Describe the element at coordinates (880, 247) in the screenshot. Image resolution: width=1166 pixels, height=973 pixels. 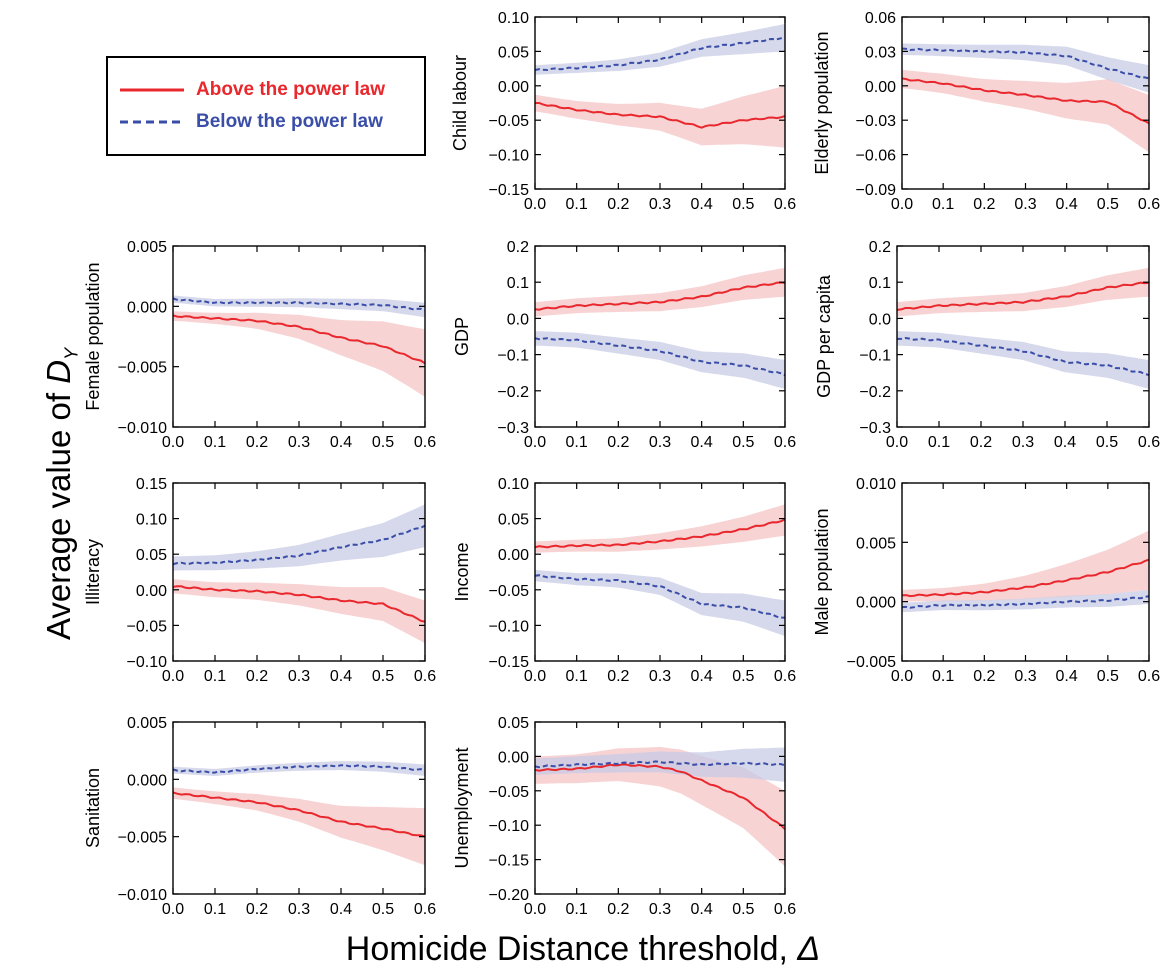
I see `y-tick-label: 0.2` at that location.